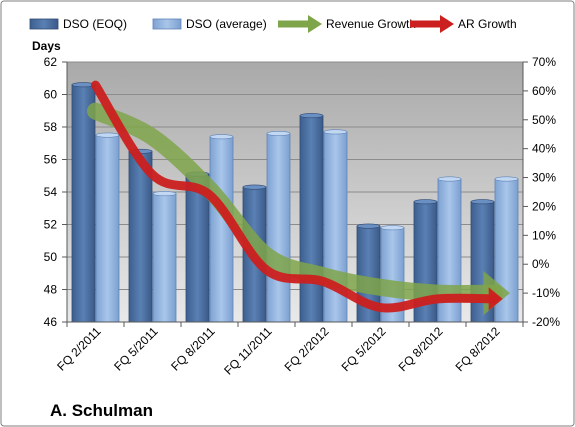 The width and height of the screenshot is (575, 427). I want to click on y-tick-label: 48, so click(51, 290).